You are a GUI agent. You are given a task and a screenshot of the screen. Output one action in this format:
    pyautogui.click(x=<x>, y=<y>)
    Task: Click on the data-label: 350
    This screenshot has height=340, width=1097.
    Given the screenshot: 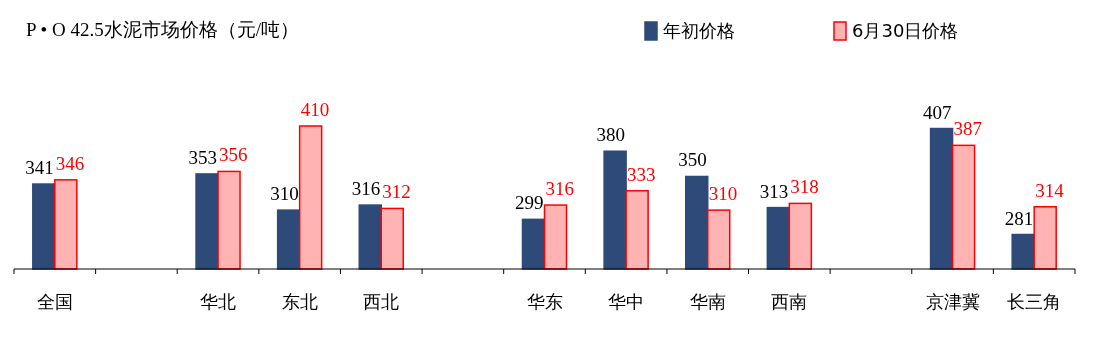 What is the action you would take?
    pyautogui.click(x=692, y=160)
    